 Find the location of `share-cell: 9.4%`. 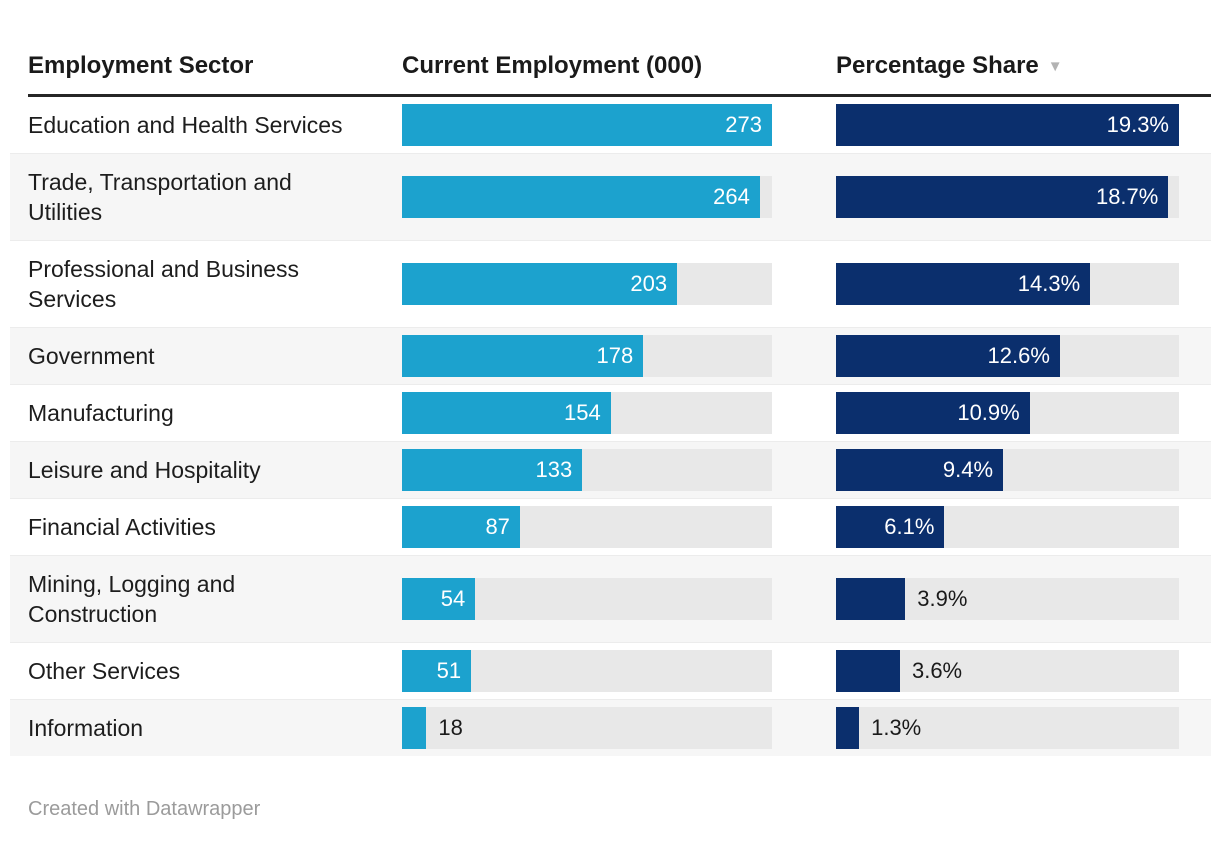

share-cell: 9.4% is located at coordinates (1007, 470).